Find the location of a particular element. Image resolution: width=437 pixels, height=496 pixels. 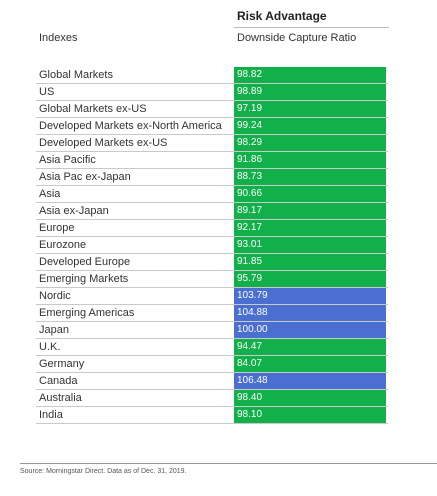

index-label: Japan is located at coordinates (54, 330).